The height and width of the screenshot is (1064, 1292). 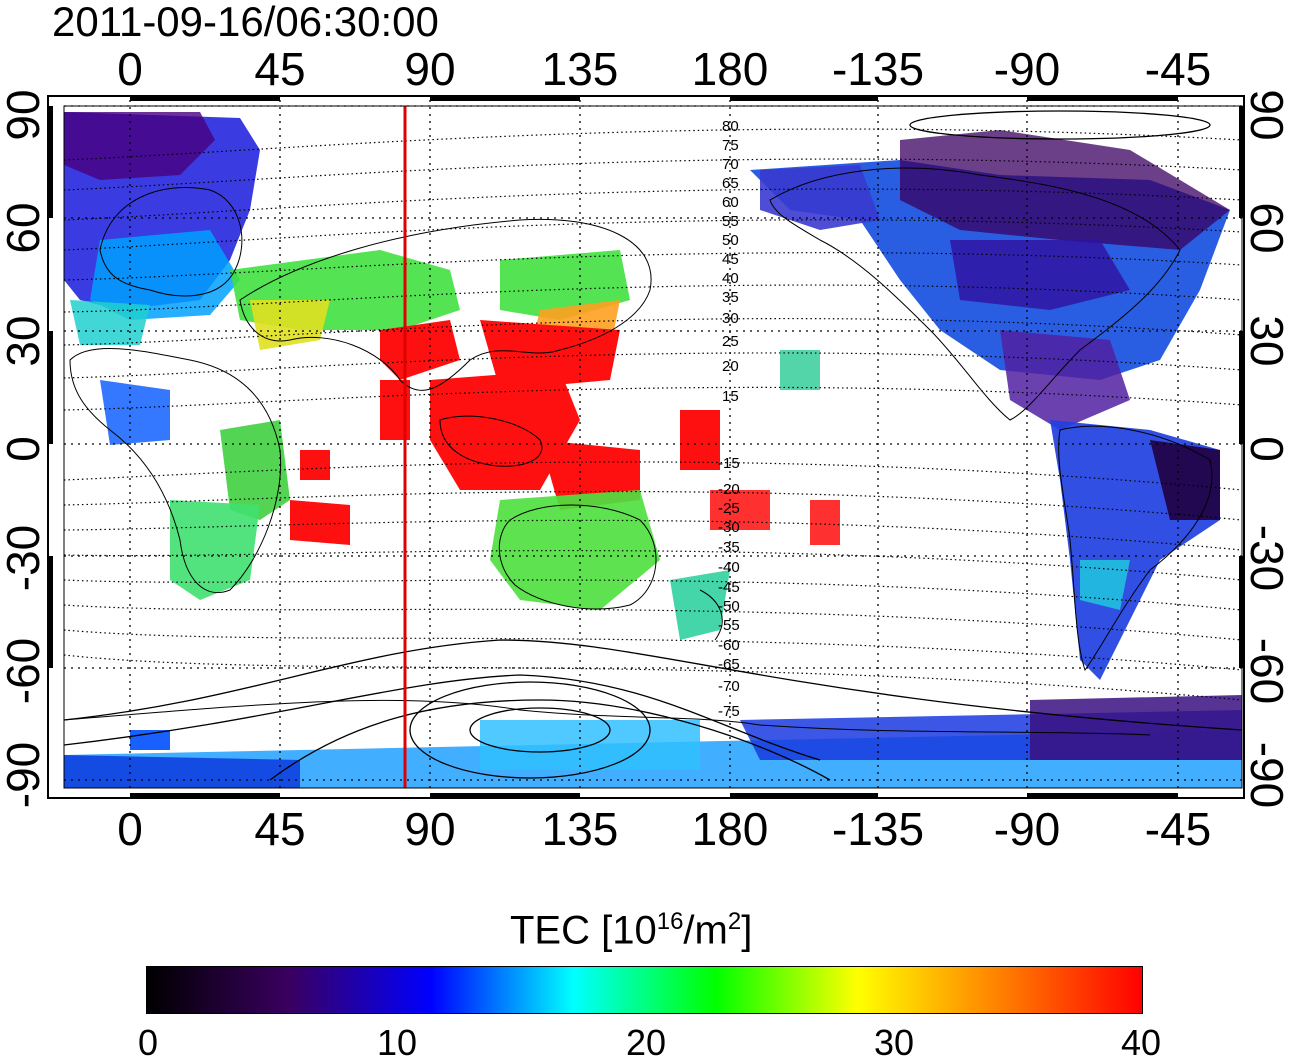 What do you see at coordinates (729, 463) in the screenshot?
I see `contour-label: -15` at bounding box center [729, 463].